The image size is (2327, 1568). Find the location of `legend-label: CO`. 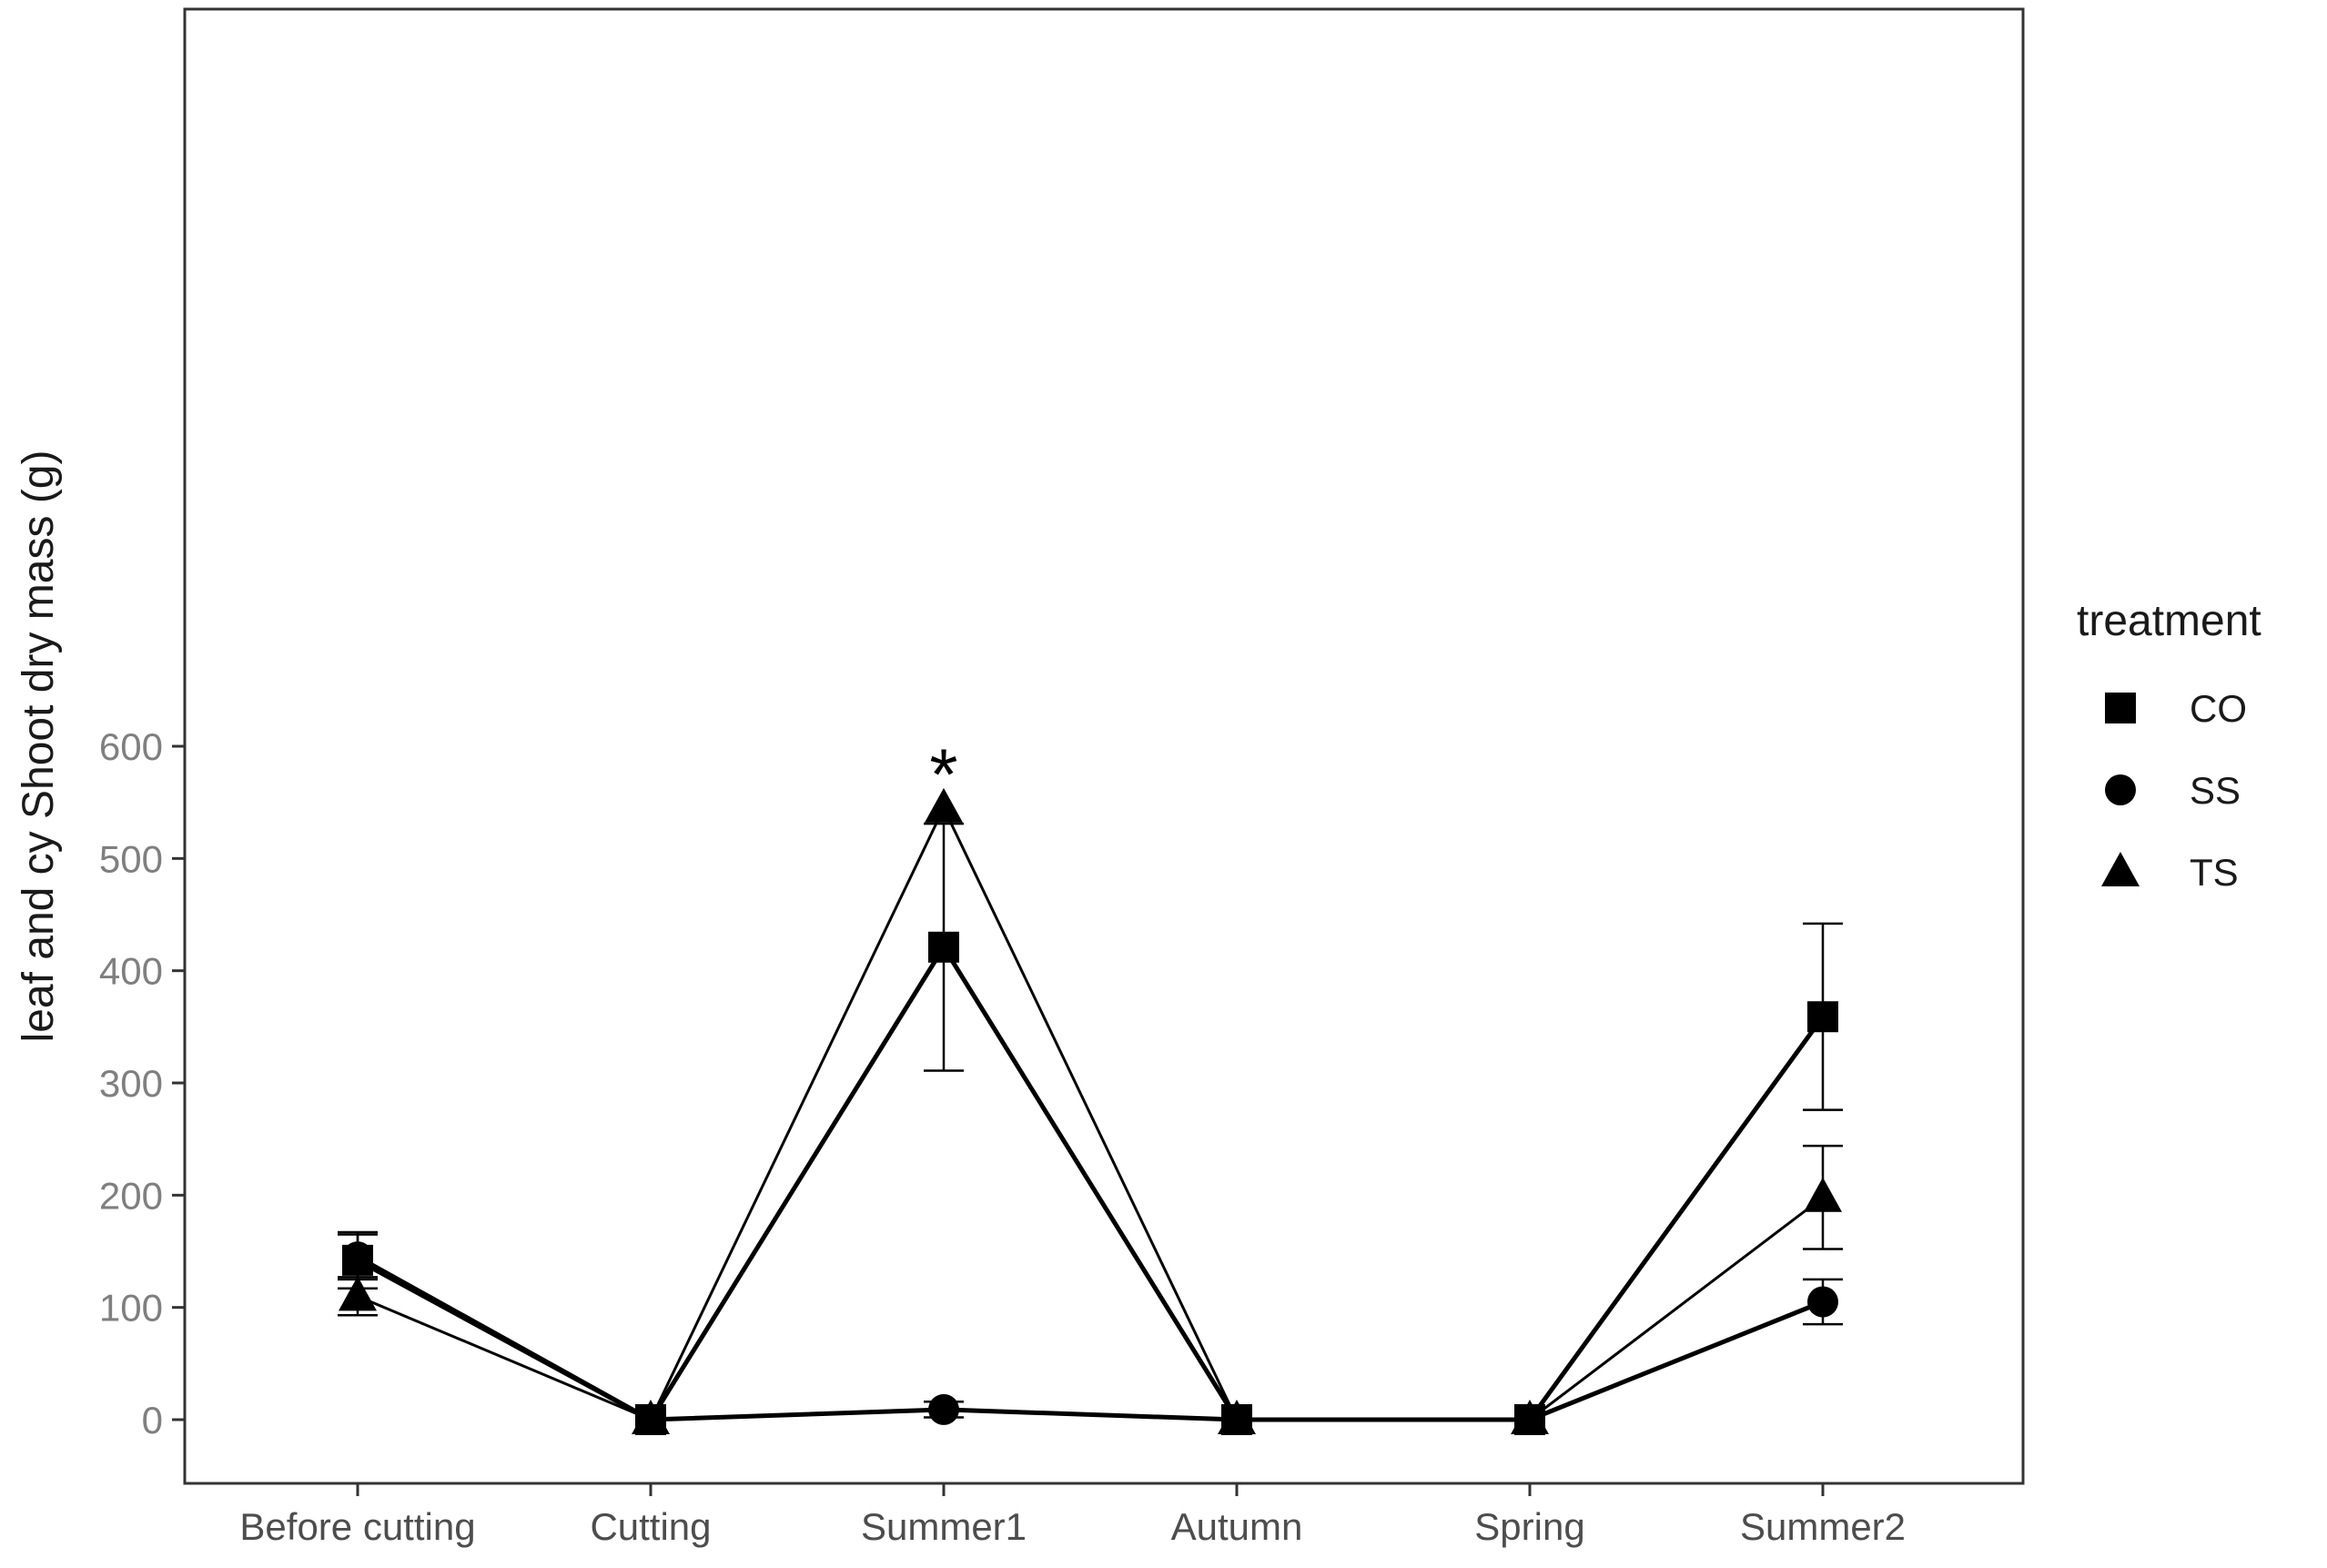

legend-label: CO is located at coordinates (2218, 708).